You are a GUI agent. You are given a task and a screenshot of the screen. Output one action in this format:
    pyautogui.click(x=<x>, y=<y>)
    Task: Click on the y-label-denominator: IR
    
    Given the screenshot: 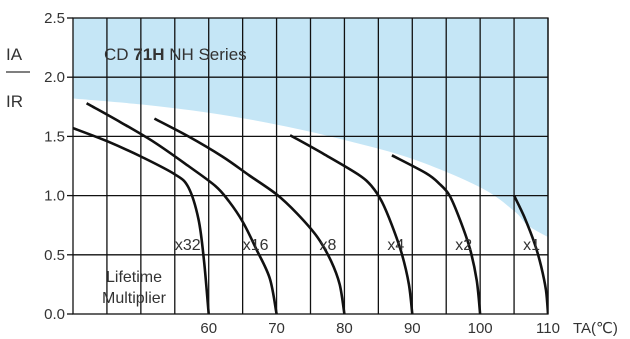 What is the action you would take?
    pyautogui.click(x=14, y=101)
    